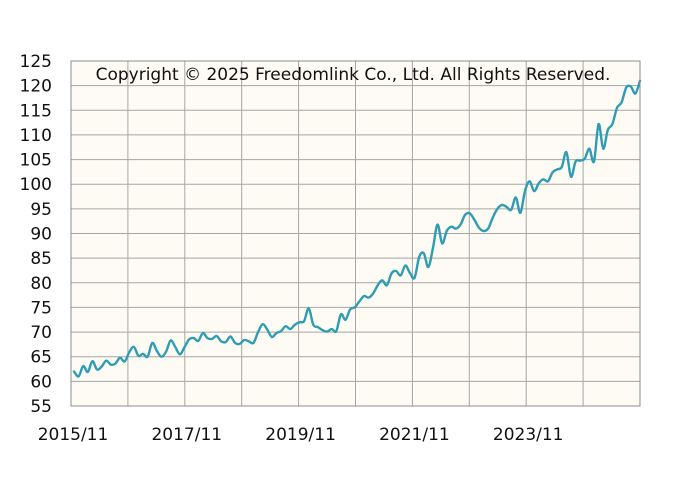 The height and width of the screenshot is (495, 700). Describe the element at coordinates (528, 435) in the screenshot. I see `x-tick-label: 2023/11` at that location.